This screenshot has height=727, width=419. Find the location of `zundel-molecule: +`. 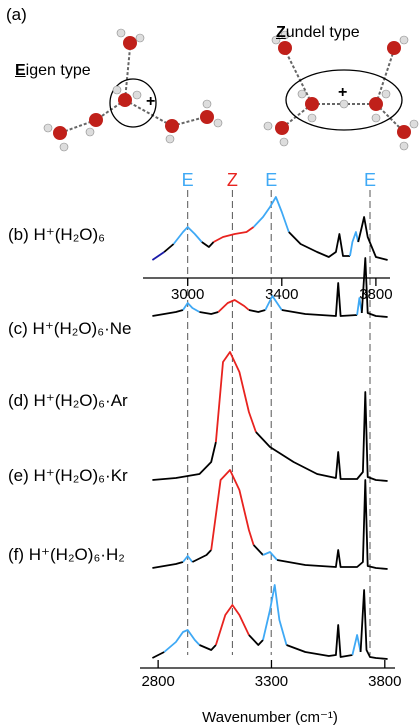

zundel-molecule: + is located at coordinates (341, 90).